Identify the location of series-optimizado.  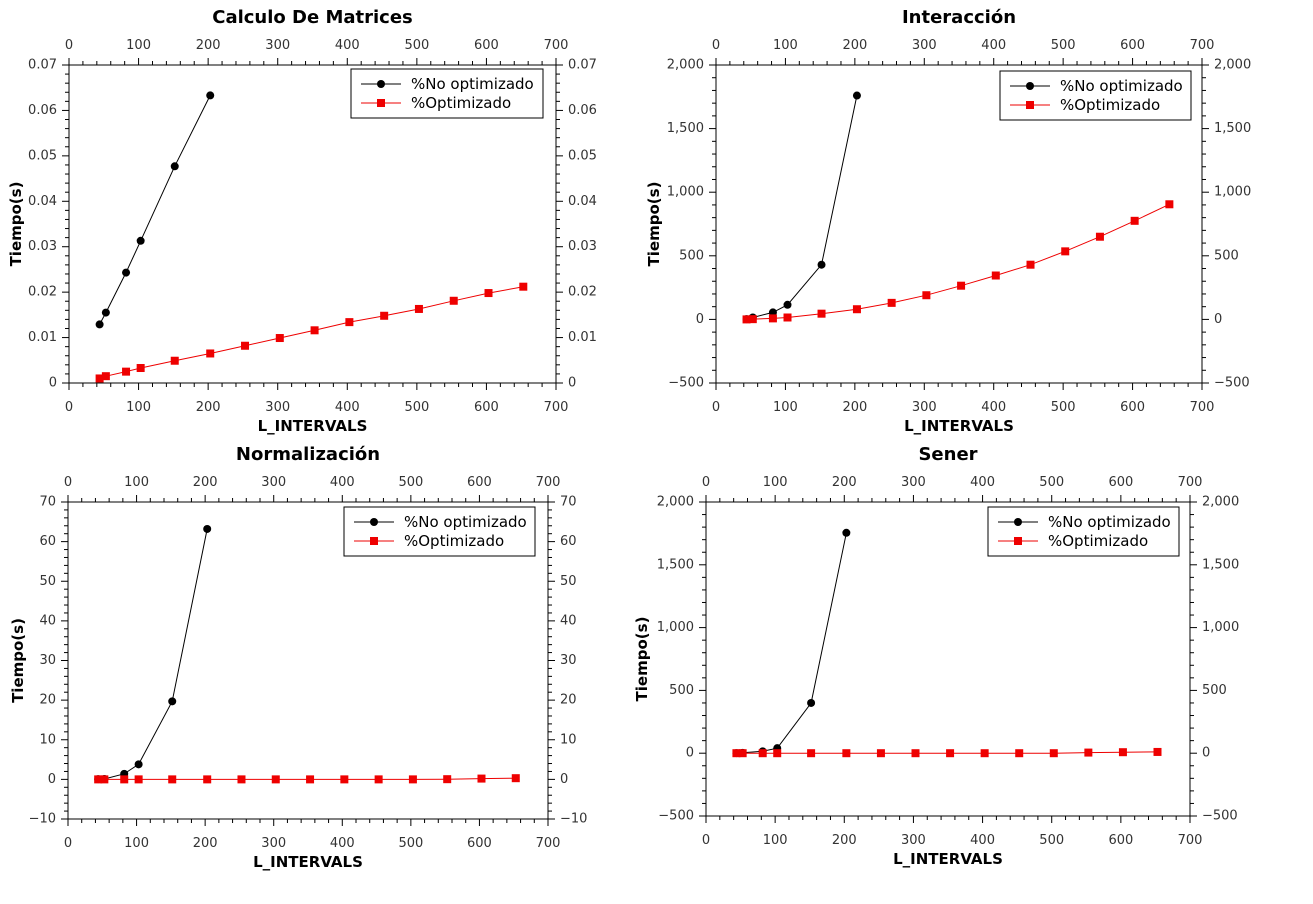
(958, 262).